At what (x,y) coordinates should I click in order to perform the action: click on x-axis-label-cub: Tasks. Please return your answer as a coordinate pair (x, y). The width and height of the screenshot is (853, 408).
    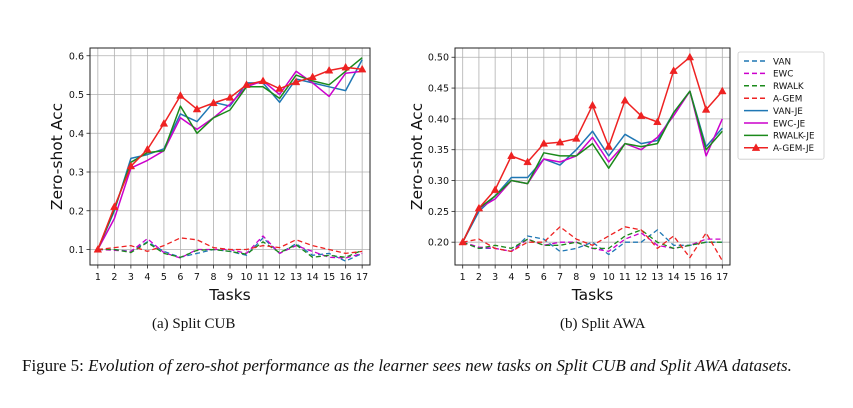
    Looking at the image, I should click on (229, 295).